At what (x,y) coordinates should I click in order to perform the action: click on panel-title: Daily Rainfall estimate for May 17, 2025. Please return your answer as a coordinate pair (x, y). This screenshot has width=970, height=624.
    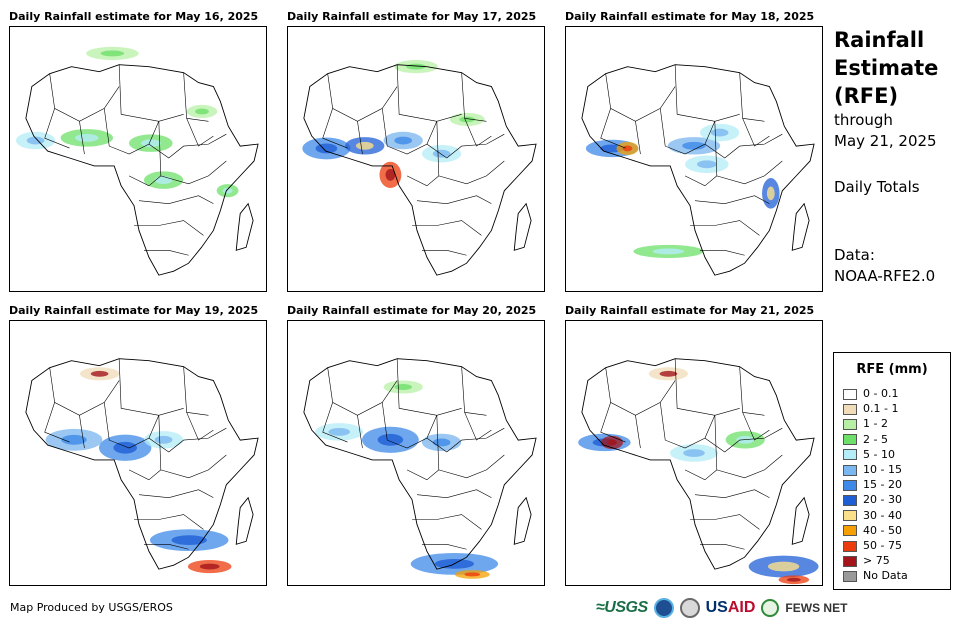
    Looking at the image, I should click on (412, 16).